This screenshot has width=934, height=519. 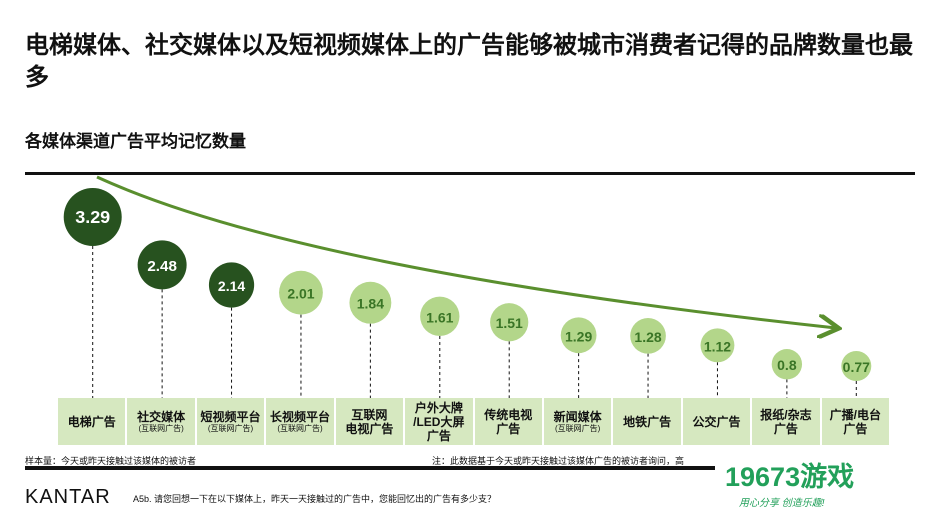 I want to click on kantar-logo: KANTAR, so click(x=68, y=497).